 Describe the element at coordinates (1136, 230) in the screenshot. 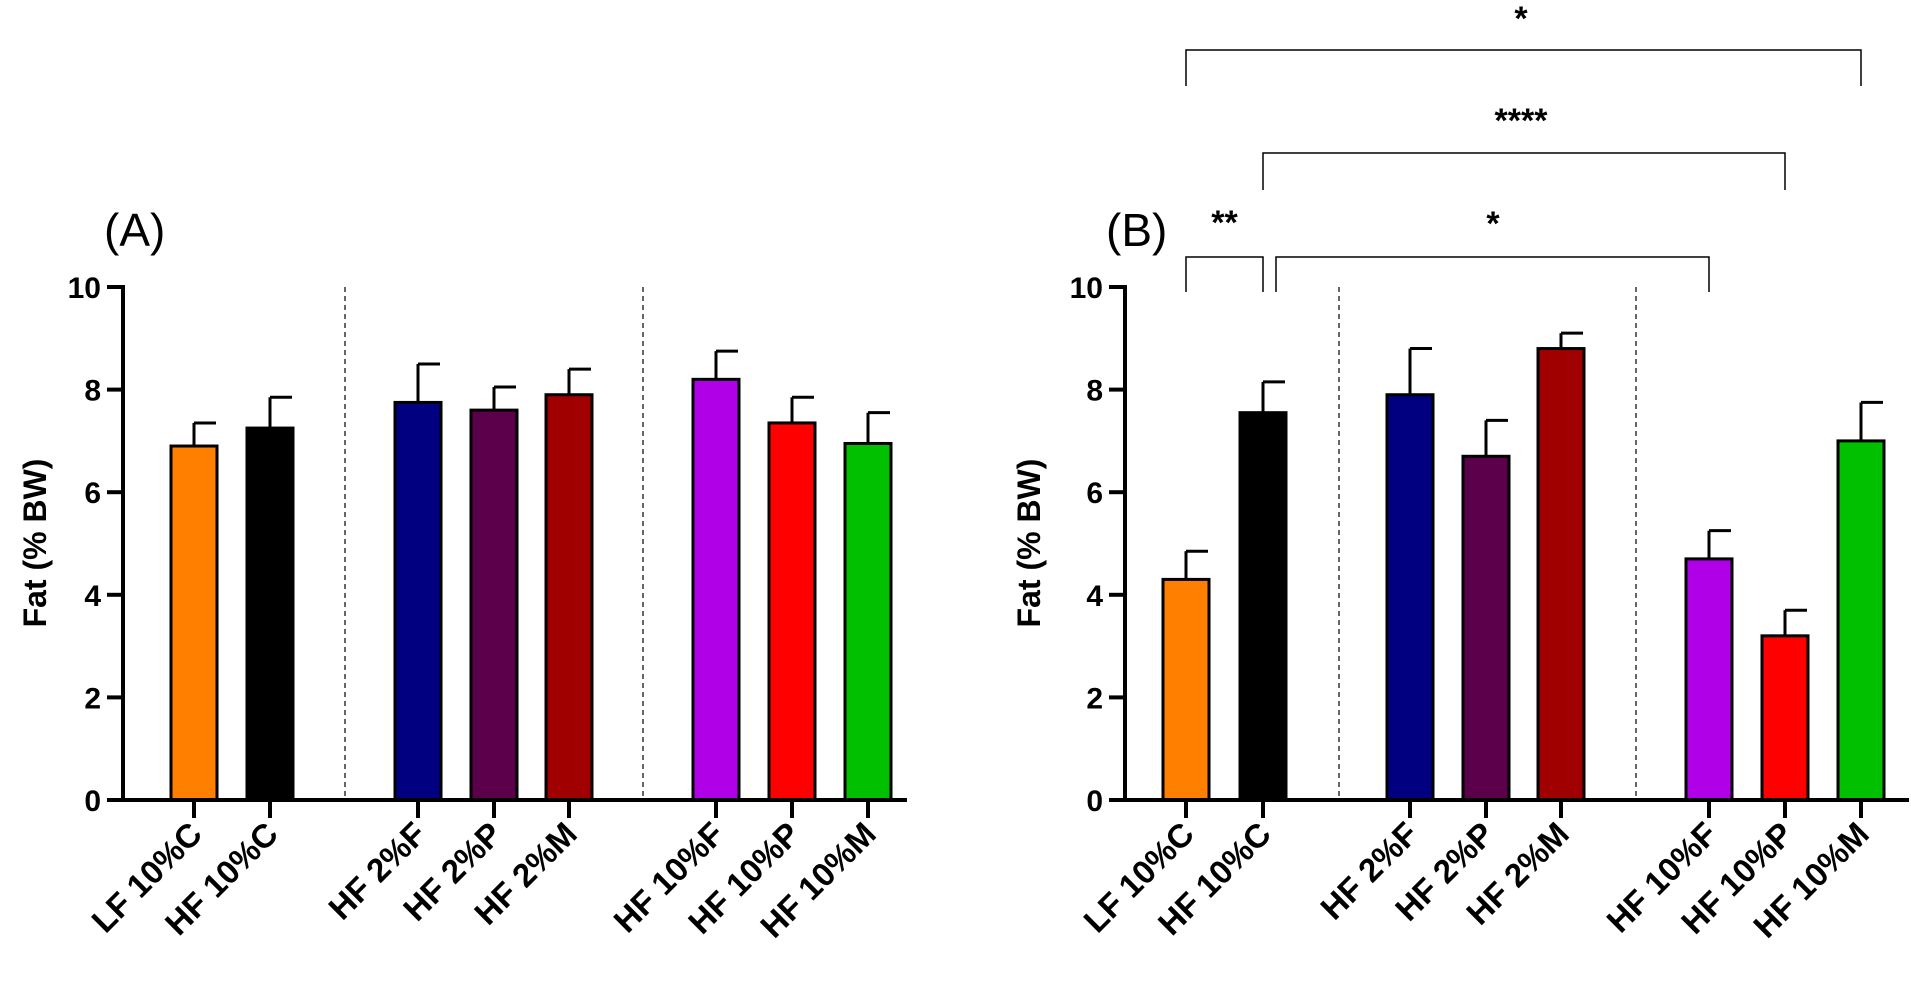

I see `panel-label: (B)` at that location.